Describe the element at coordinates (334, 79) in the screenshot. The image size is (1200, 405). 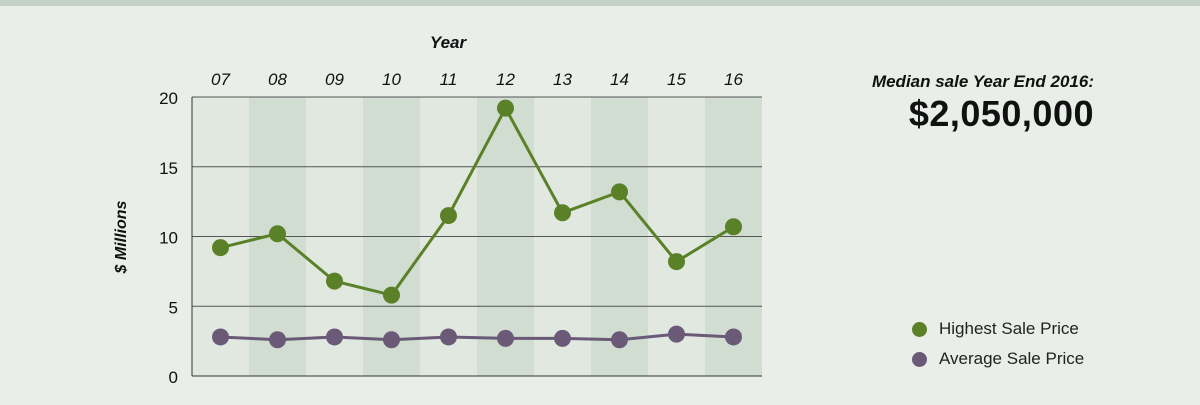
I see `x-tick-09: 09` at that location.